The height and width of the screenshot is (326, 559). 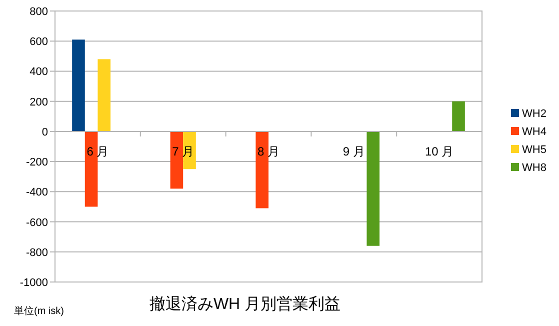 I want to click on y-tick-label: 0, so click(x=45, y=132).